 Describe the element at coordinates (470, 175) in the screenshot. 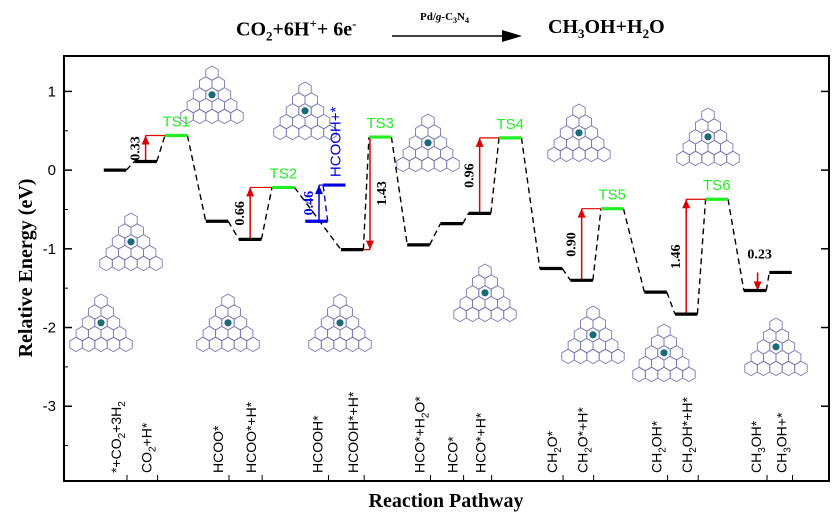

I see `barrier-value-label: 0.96` at that location.